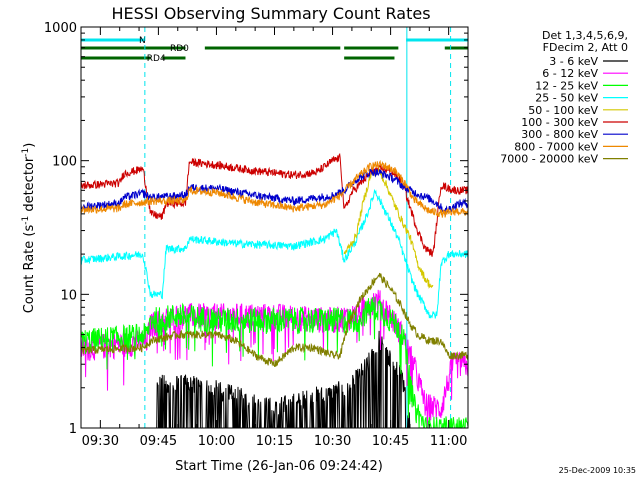  What do you see at coordinates (158, 441) in the screenshot?
I see `x-tick-label-1: 09:45` at bounding box center [158, 441].